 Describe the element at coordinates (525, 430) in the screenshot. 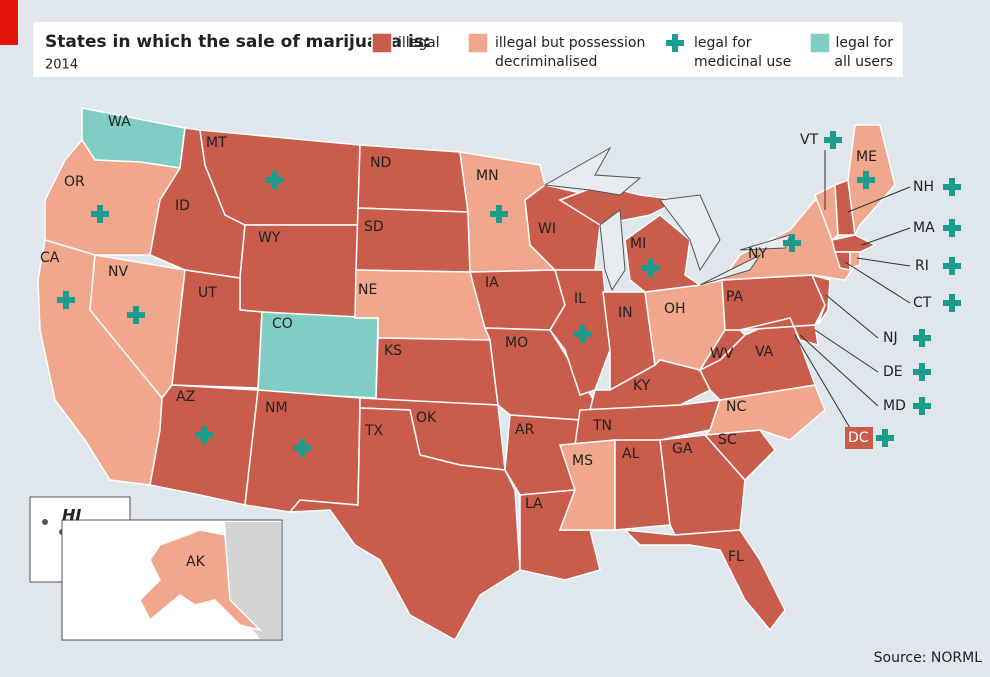

I see `state-label: AR` at that location.